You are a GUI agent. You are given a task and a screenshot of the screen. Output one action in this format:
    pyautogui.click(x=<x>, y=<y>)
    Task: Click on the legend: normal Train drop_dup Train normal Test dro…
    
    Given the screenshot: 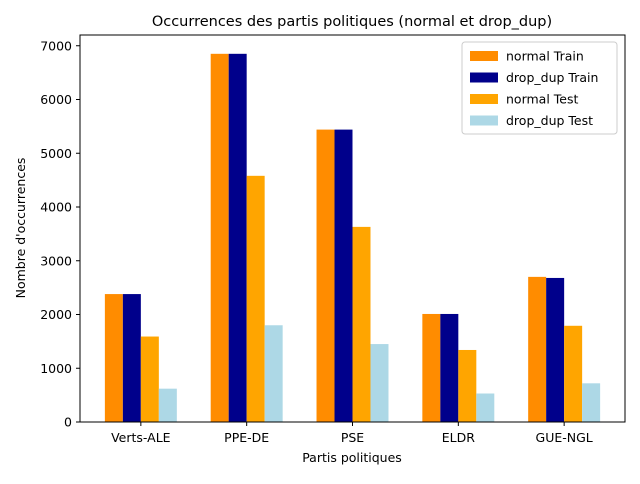 What is the action you would take?
    pyautogui.click(x=539, y=88)
    